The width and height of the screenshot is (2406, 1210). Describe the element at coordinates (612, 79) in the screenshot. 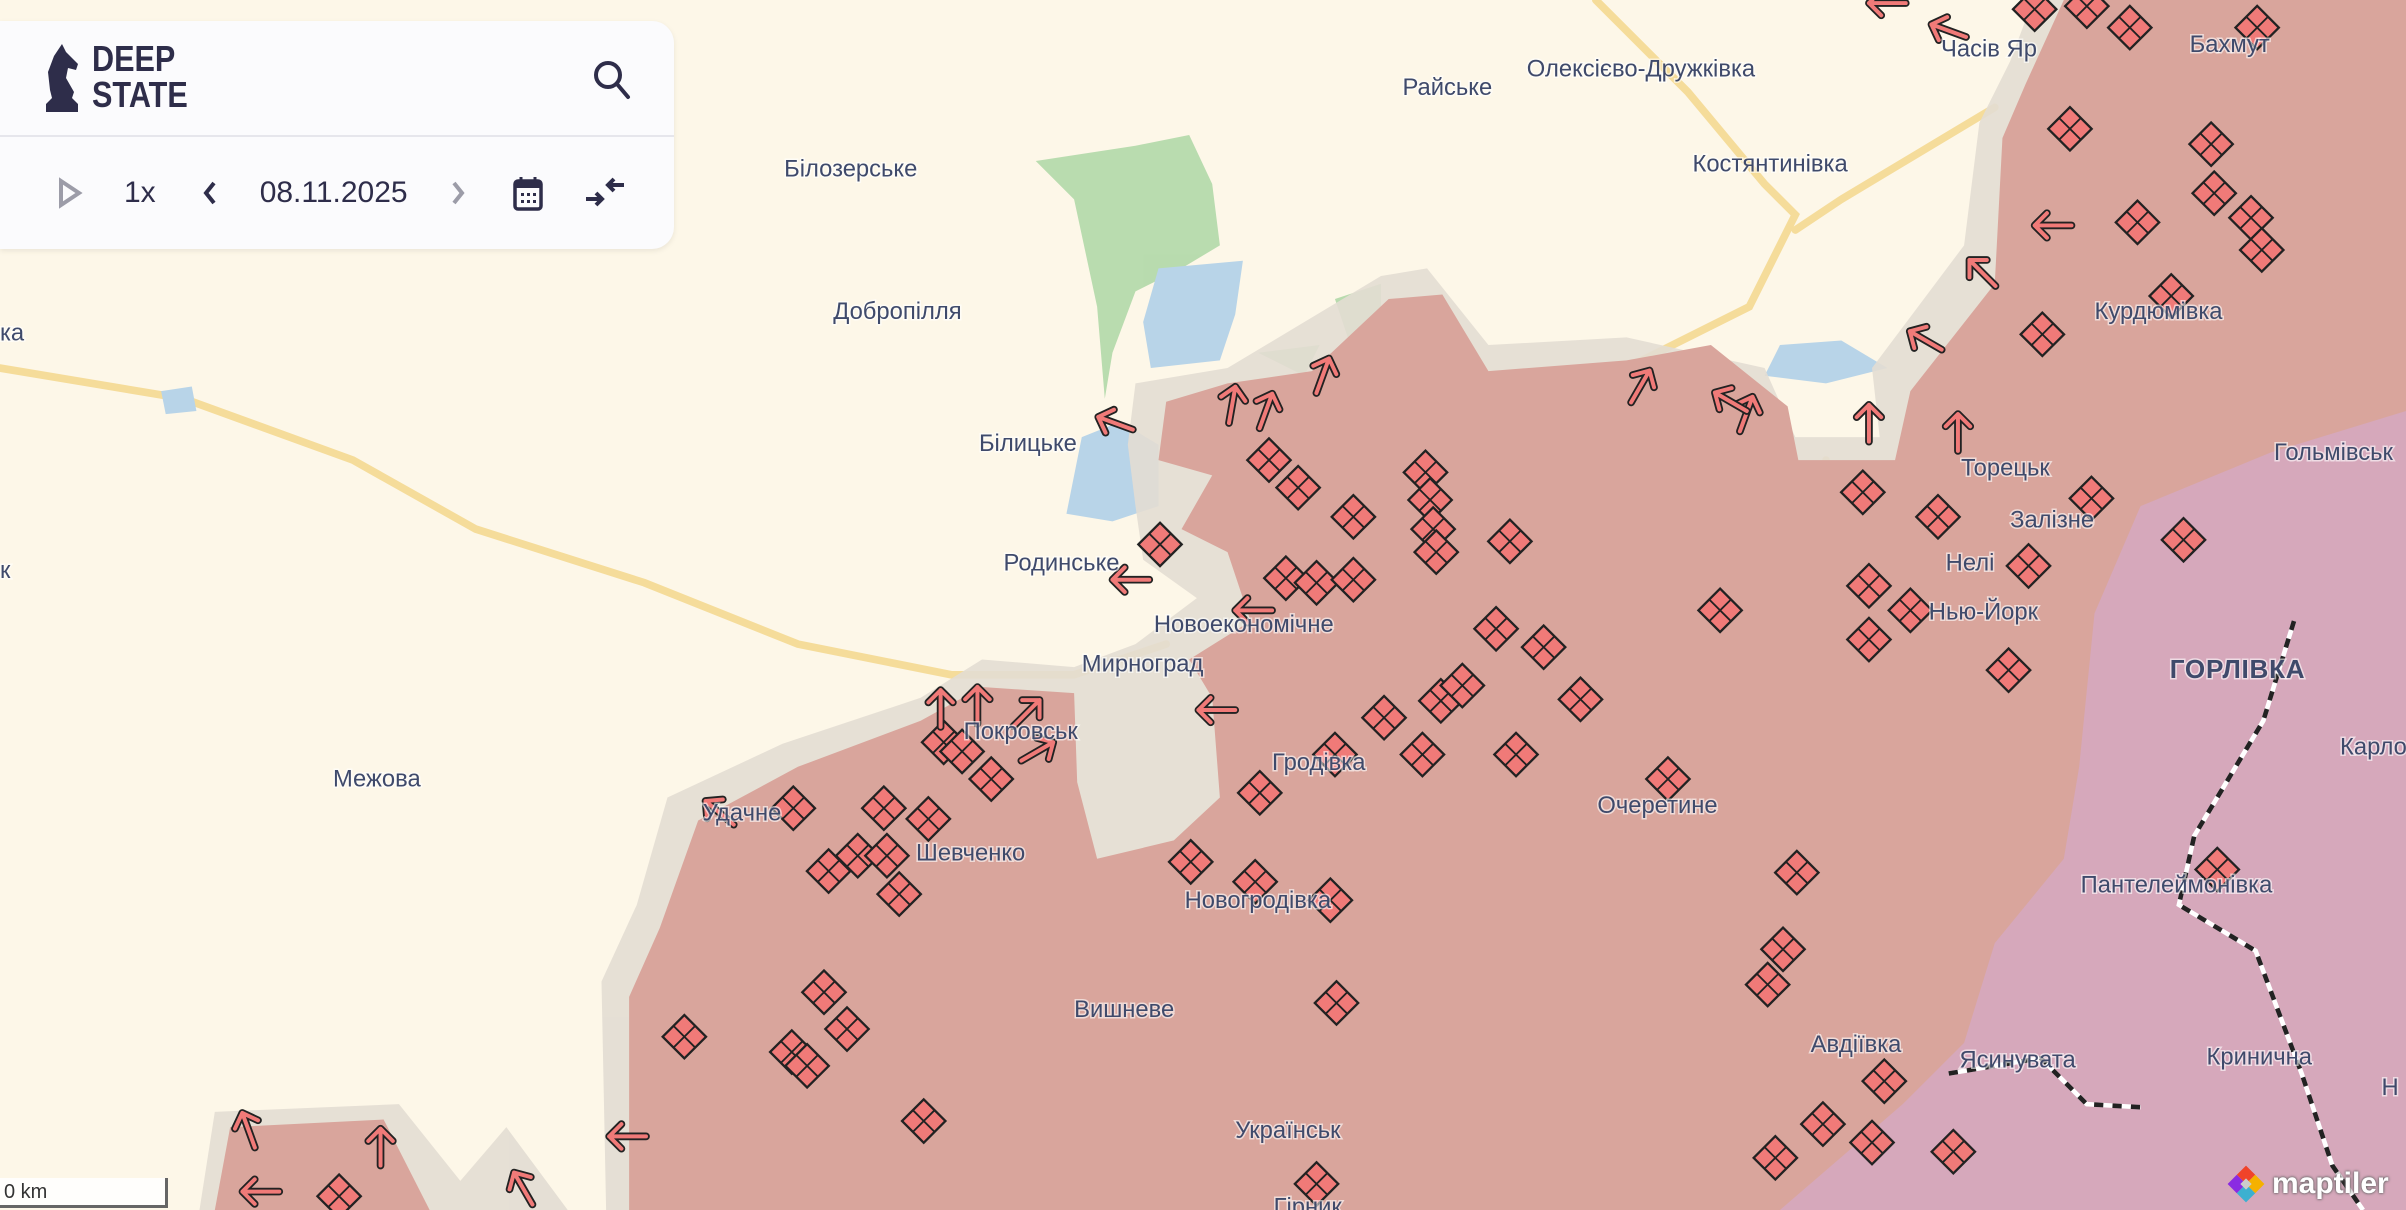

I see `search-button` at that location.